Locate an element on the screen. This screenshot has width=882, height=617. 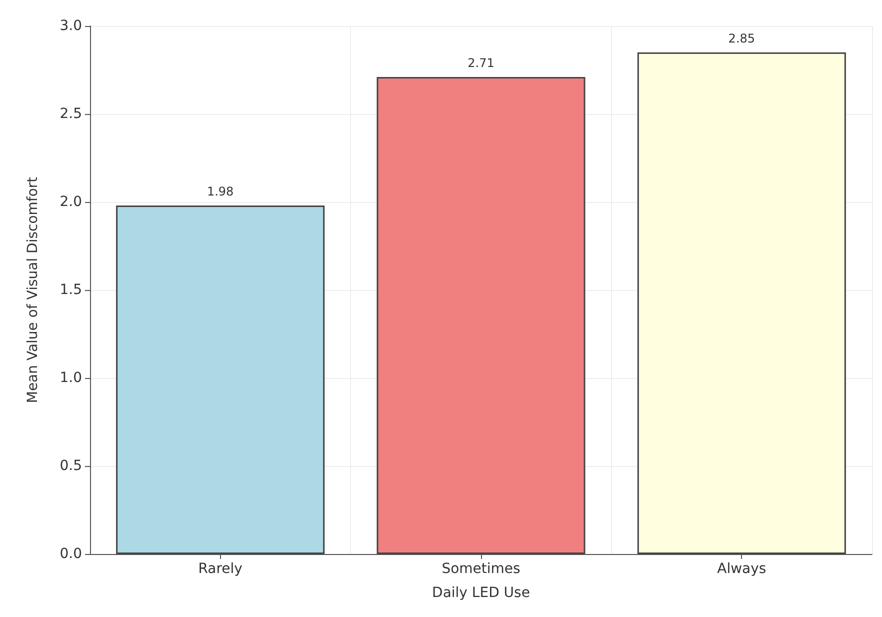
y-axis-title: Mean Value of Visual Discomfort is located at coordinates (33, 290).